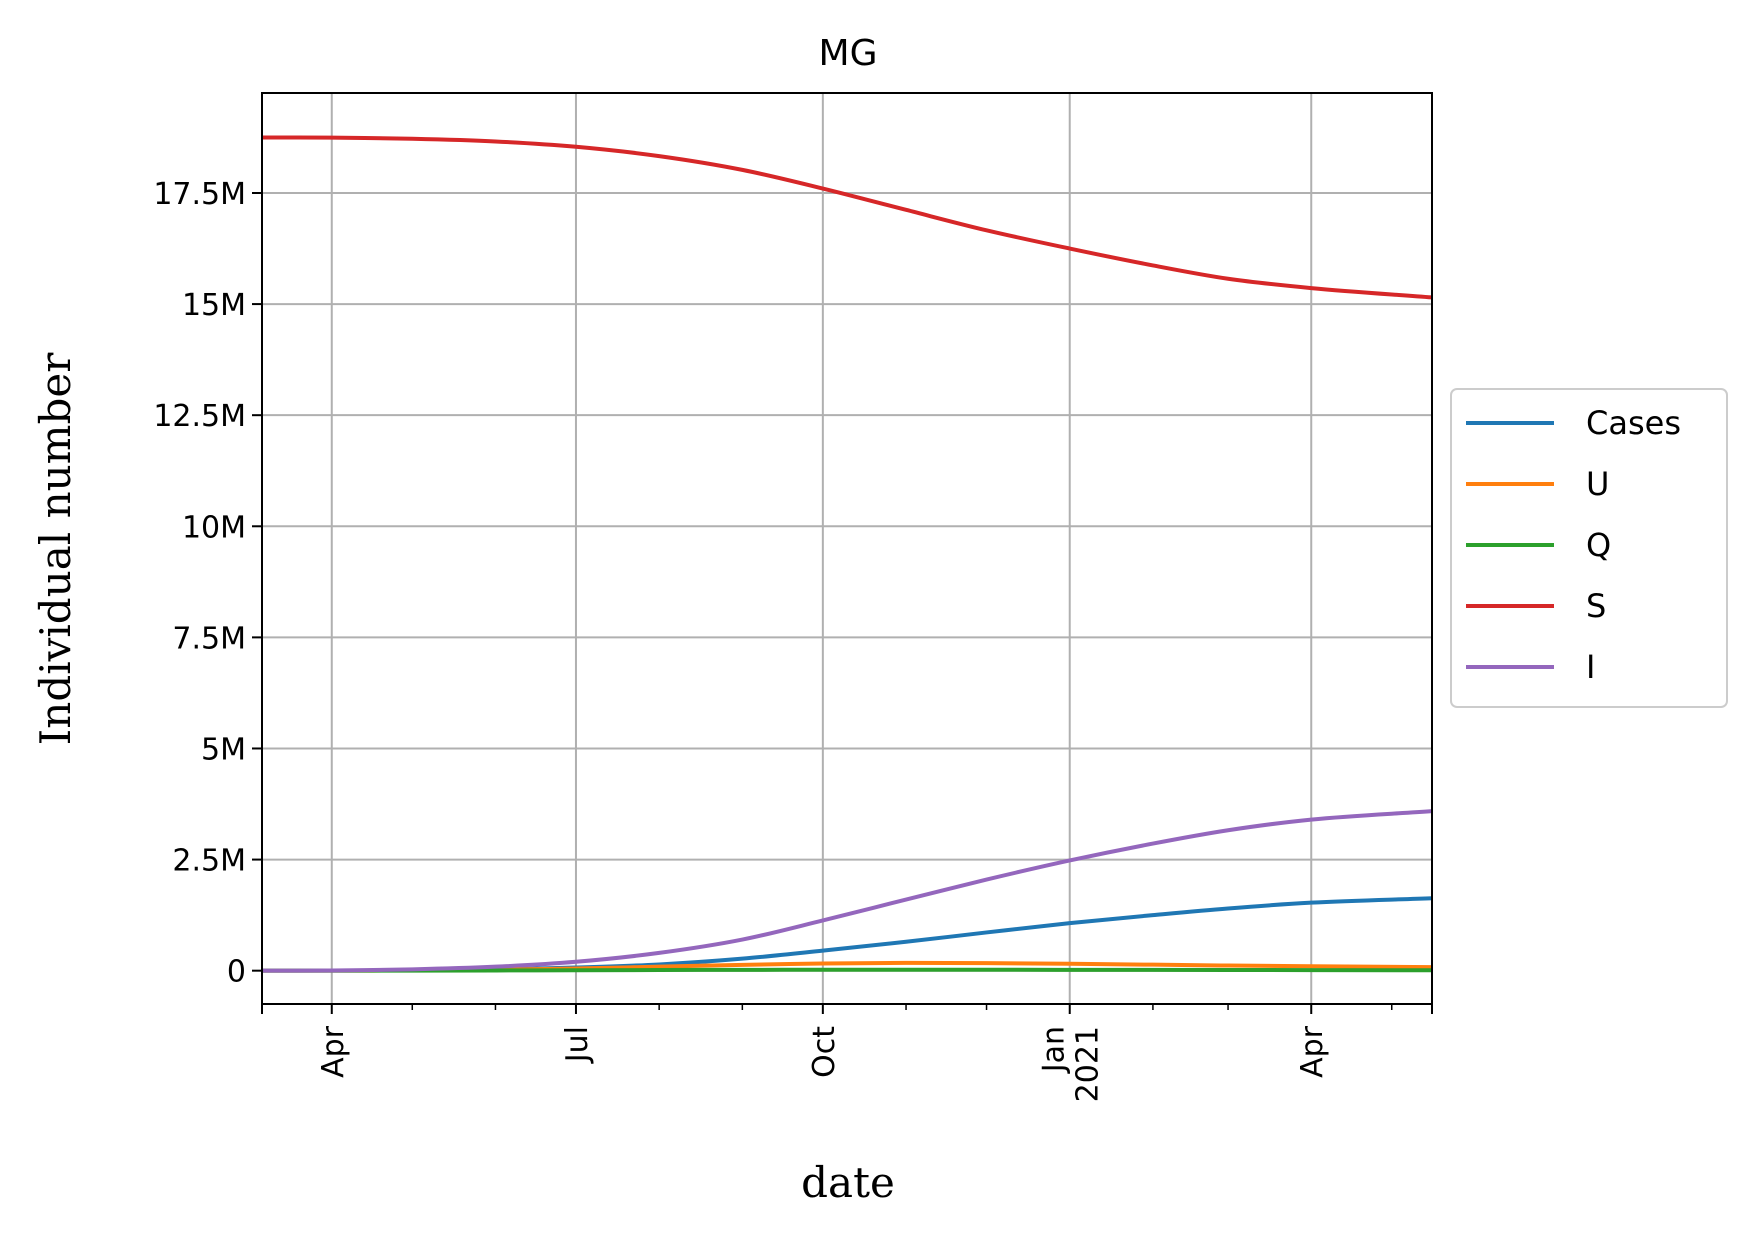 The width and height of the screenshot is (1747, 1236). I want to click on y-tick-label: 0, so click(236, 972).